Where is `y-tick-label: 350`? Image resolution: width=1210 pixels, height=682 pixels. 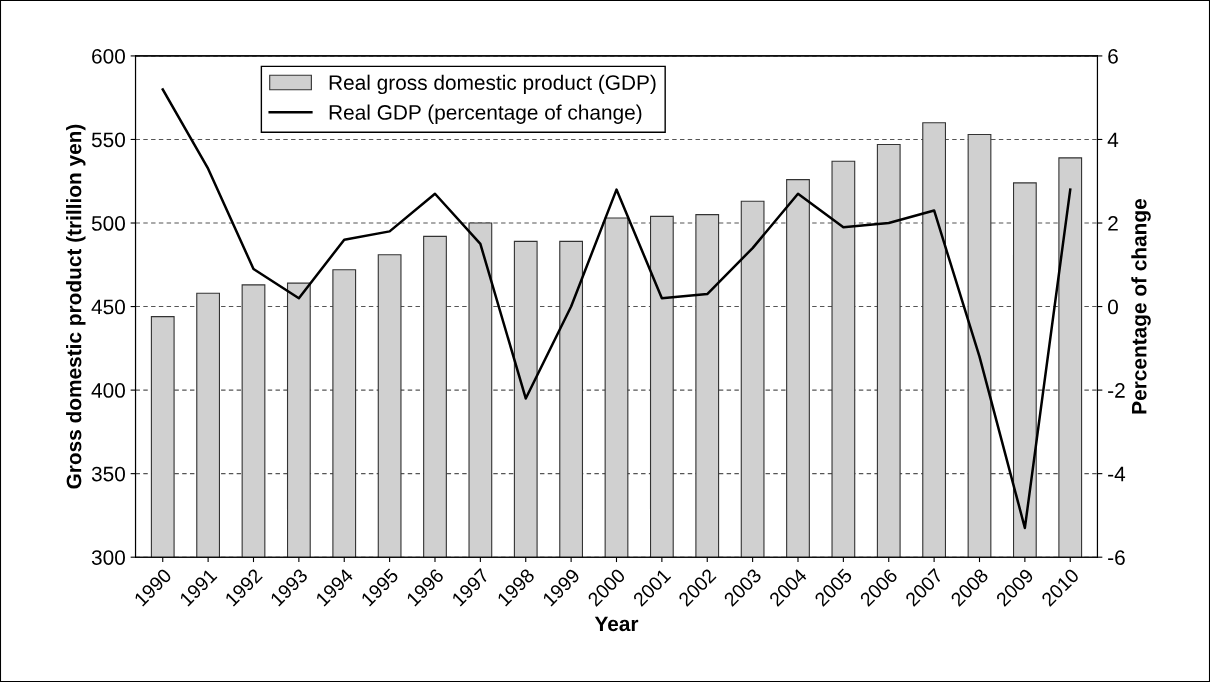 y-tick-label: 350 is located at coordinates (108, 474).